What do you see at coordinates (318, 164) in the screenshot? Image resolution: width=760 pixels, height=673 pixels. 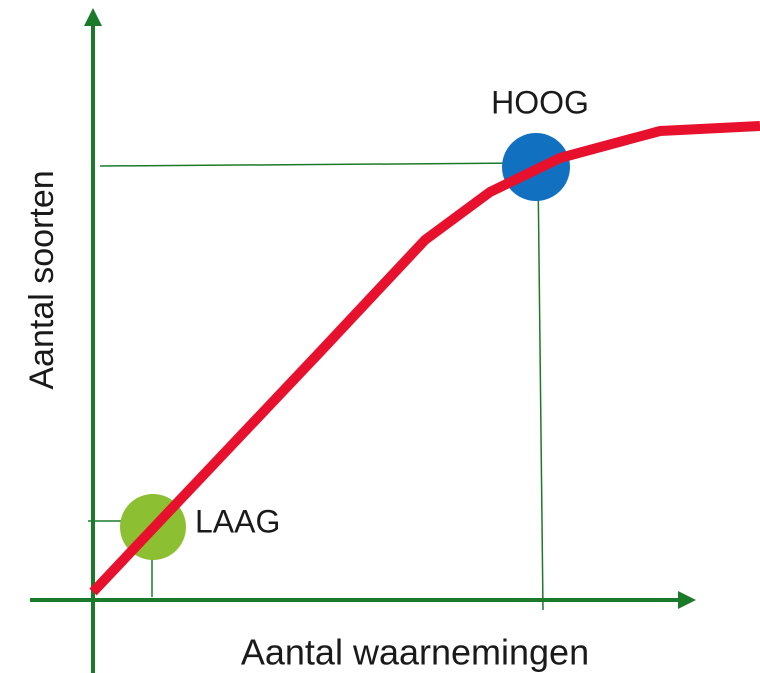 I see `high-guide-horizontal` at bounding box center [318, 164].